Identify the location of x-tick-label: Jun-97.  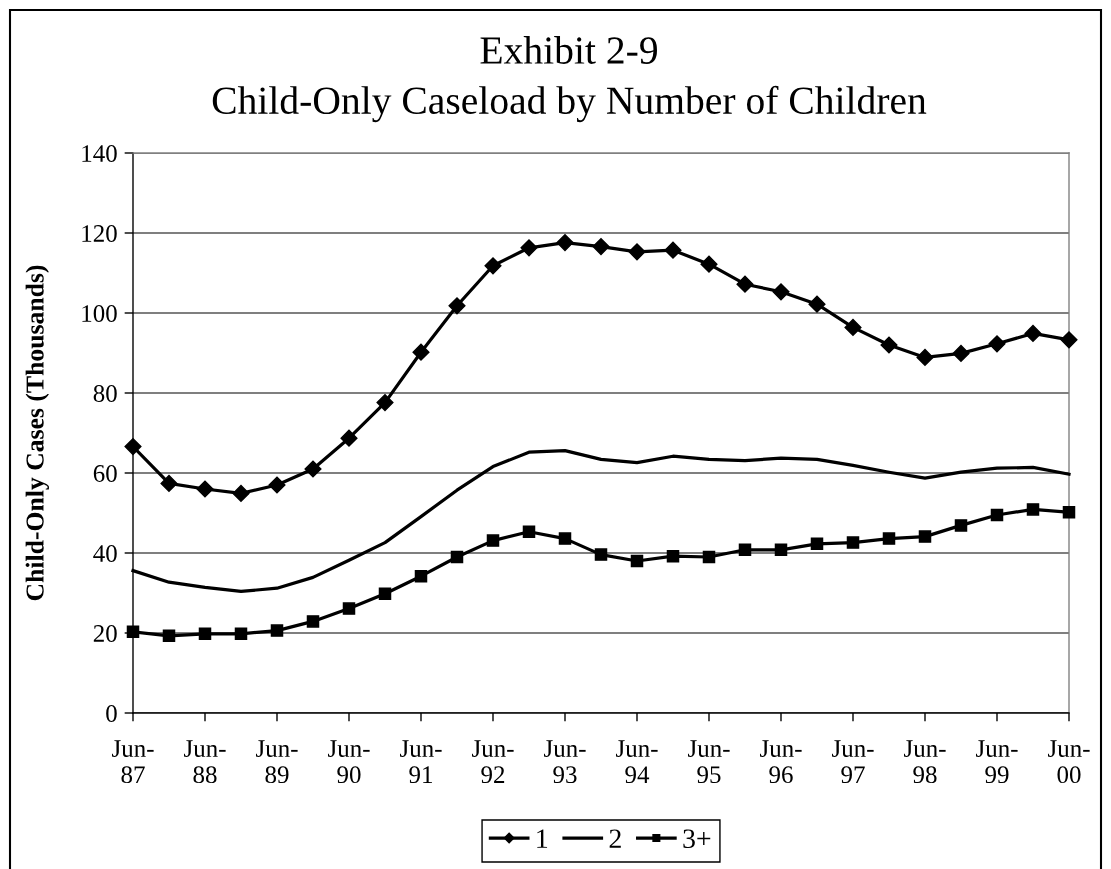
(853, 762).